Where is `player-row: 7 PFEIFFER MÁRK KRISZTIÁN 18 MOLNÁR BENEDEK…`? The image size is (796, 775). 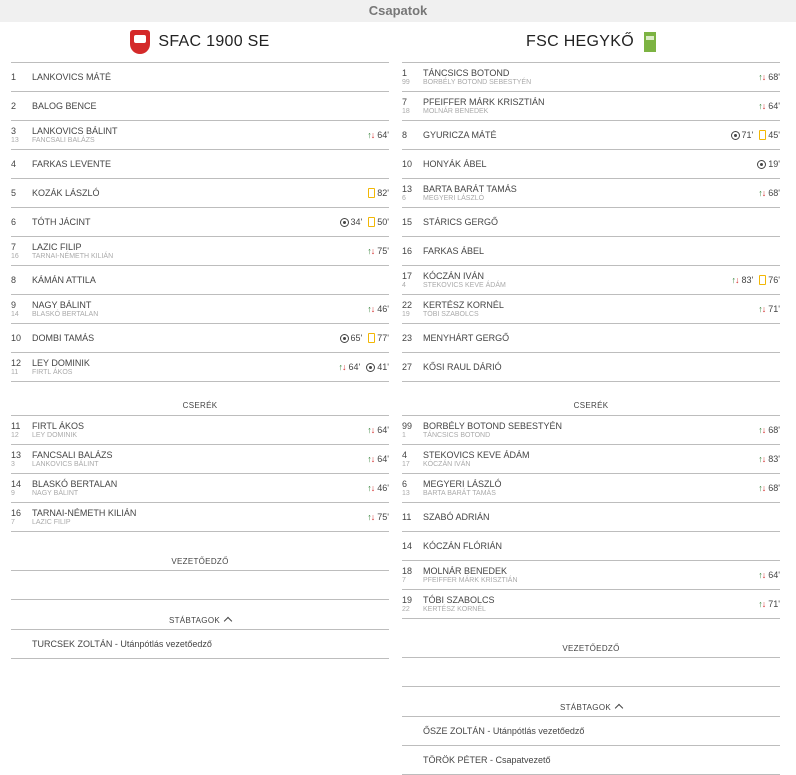 player-row: 7 PFEIFFER MÁRK KRISZTIÁN 18 MOLNÁR BENEDEK… is located at coordinates (591, 106).